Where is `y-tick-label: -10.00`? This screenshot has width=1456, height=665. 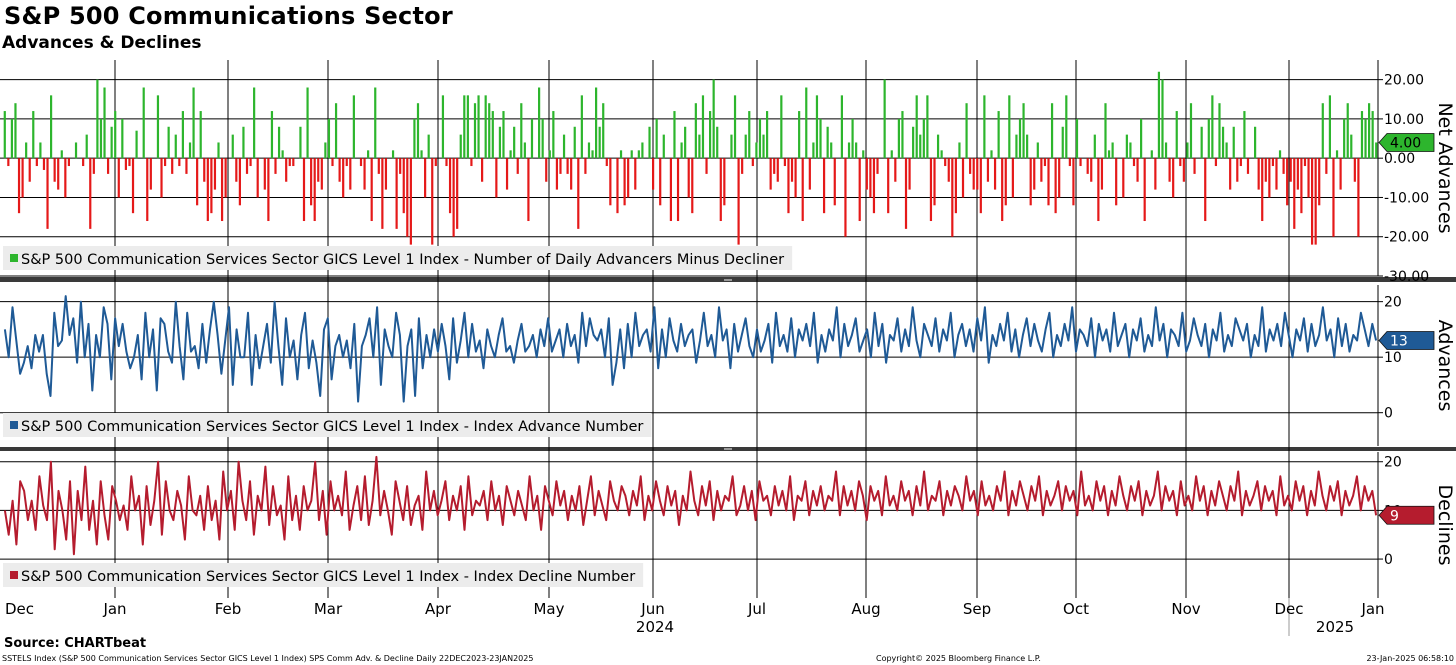 y-tick-label: -10.00 is located at coordinates (1406, 198).